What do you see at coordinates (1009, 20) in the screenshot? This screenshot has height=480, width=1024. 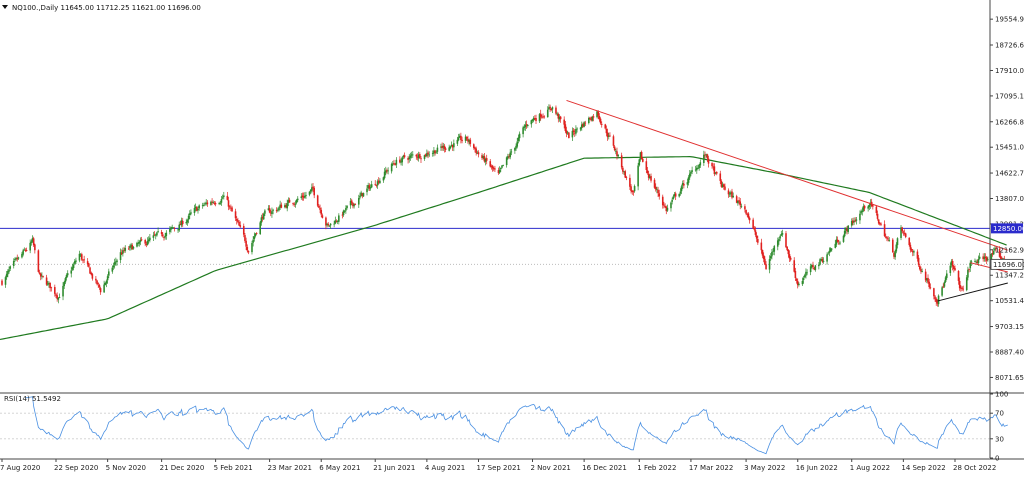 I see `price-tick-label: 19554.90` at bounding box center [1009, 20].